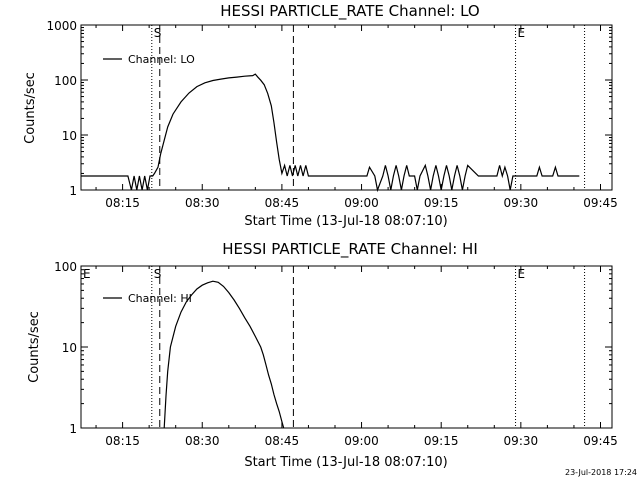 This screenshot has width=640, height=480. I want to click on legend-label: Channel: LO, so click(161, 59).